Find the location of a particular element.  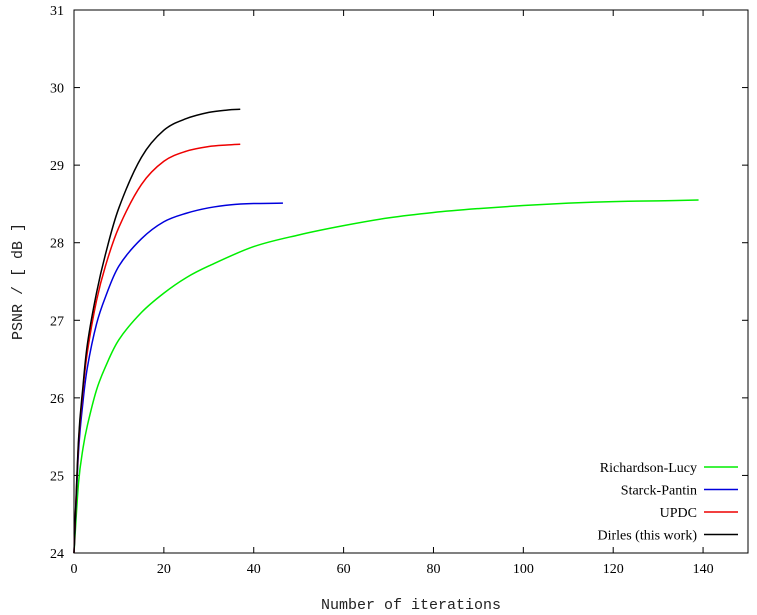

y-tick-label: 24 is located at coordinates (57, 554).